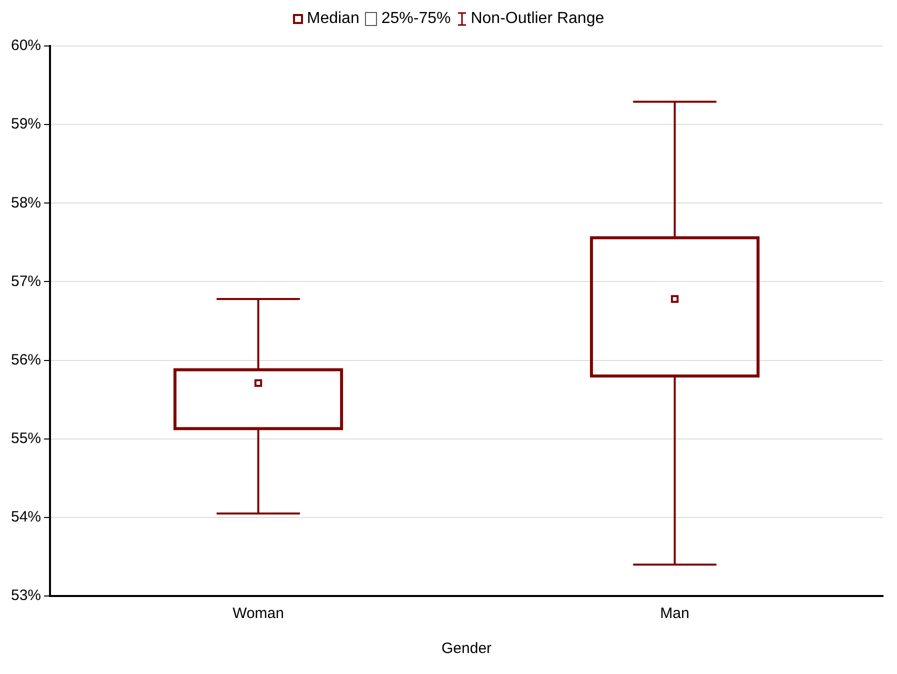  What do you see at coordinates (26, 517) in the screenshot?
I see `y-tick-label: 54%` at bounding box center [26, 517].